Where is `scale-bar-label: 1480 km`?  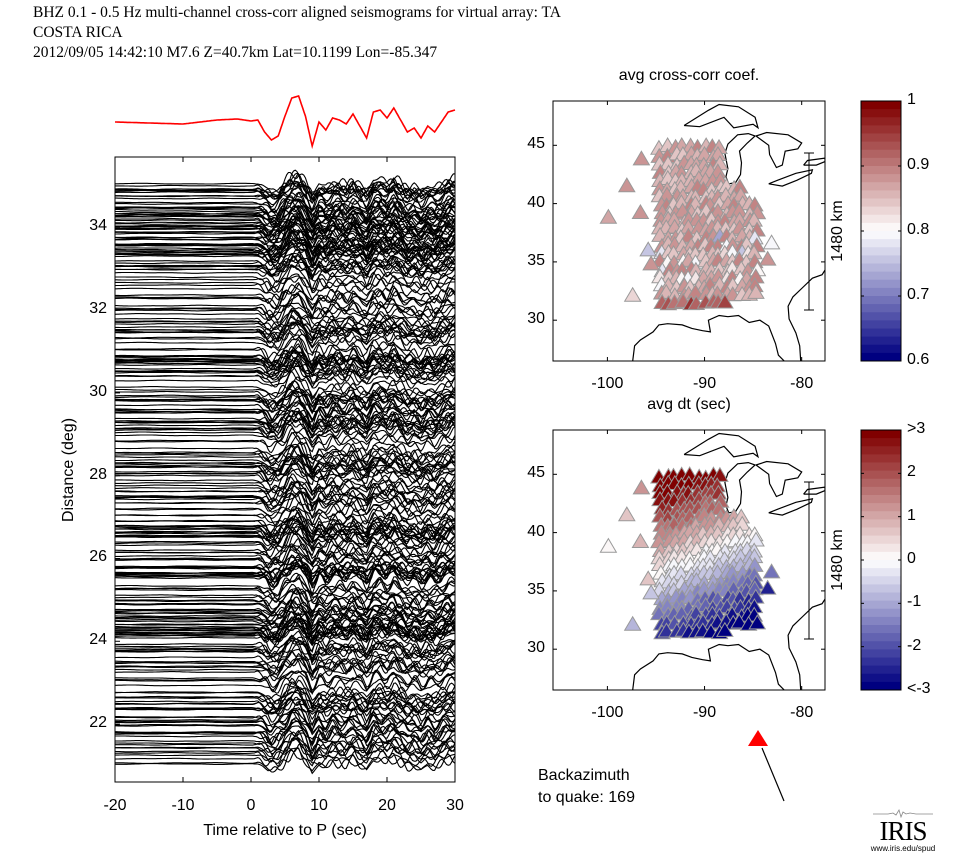
scale-bar-label: 1480 km is located at coordinates (837, 231).